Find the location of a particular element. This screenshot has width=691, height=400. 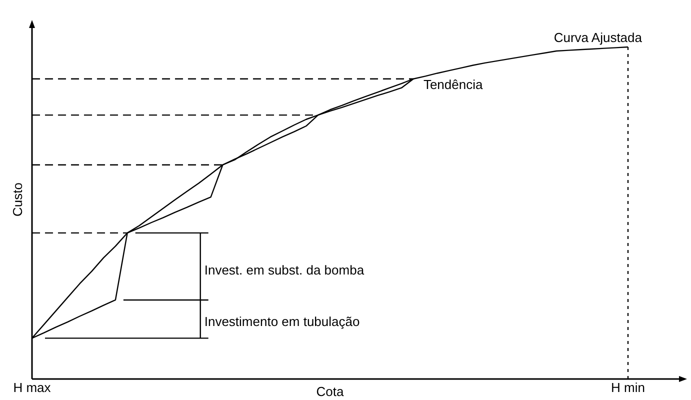

y-axis-title: Custo is located at coordinates (17, 199).